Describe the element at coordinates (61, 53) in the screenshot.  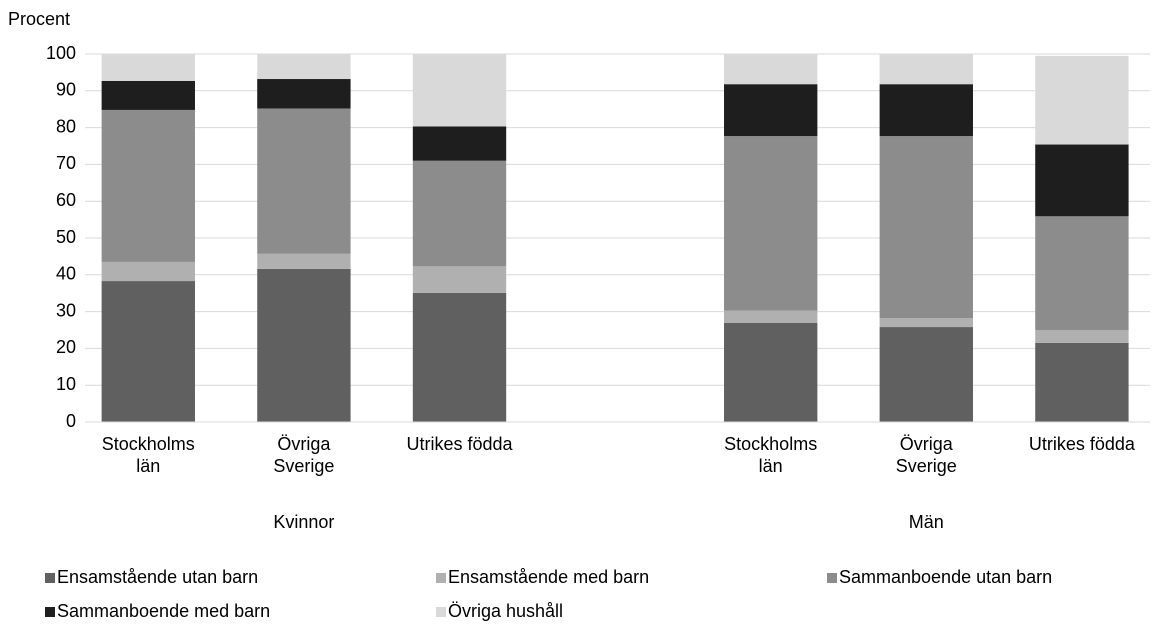
I see `y-tick-label: 100` at that location.